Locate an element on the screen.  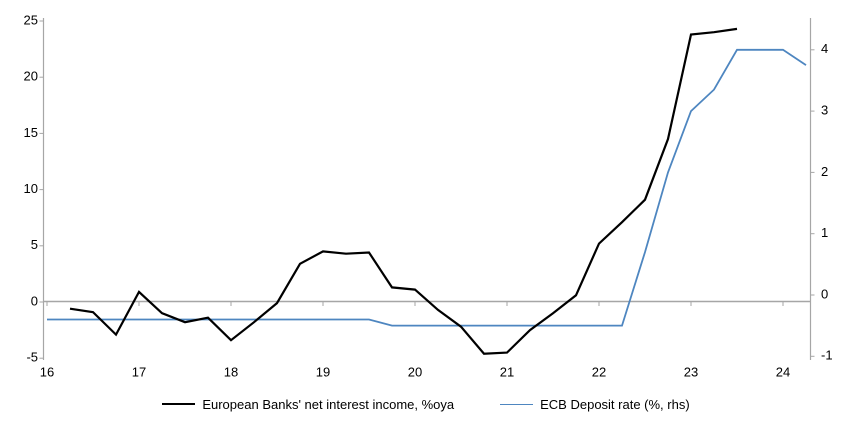
legend-item-ecb: ECB Deposit rate (%, rhs) is located at coordinates (595, 404).